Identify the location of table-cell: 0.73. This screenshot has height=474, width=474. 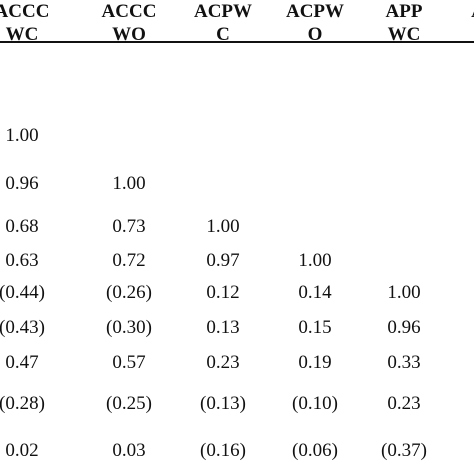
(129, 226).